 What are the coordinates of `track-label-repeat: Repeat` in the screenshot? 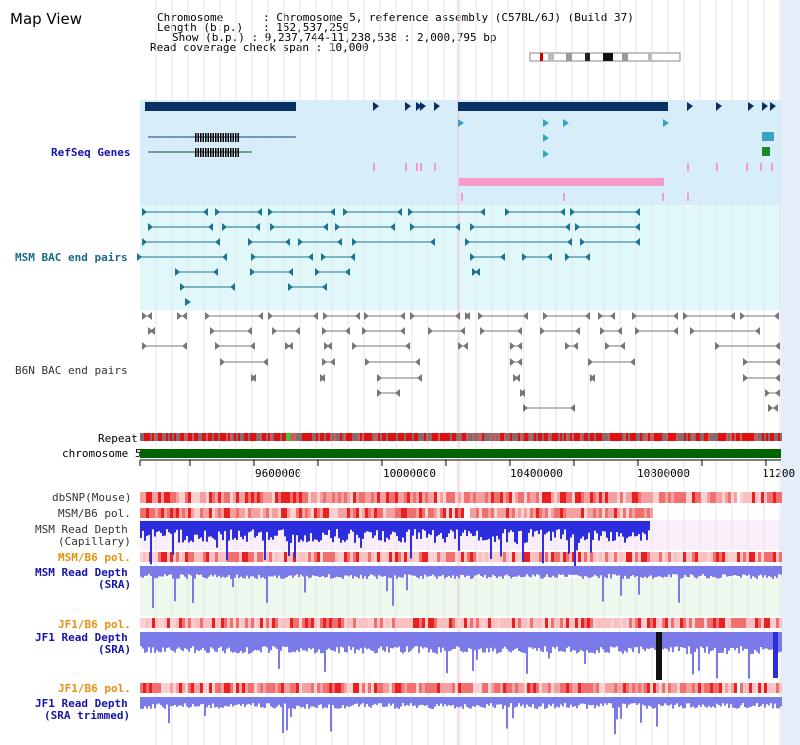 It's located at (118, 438).